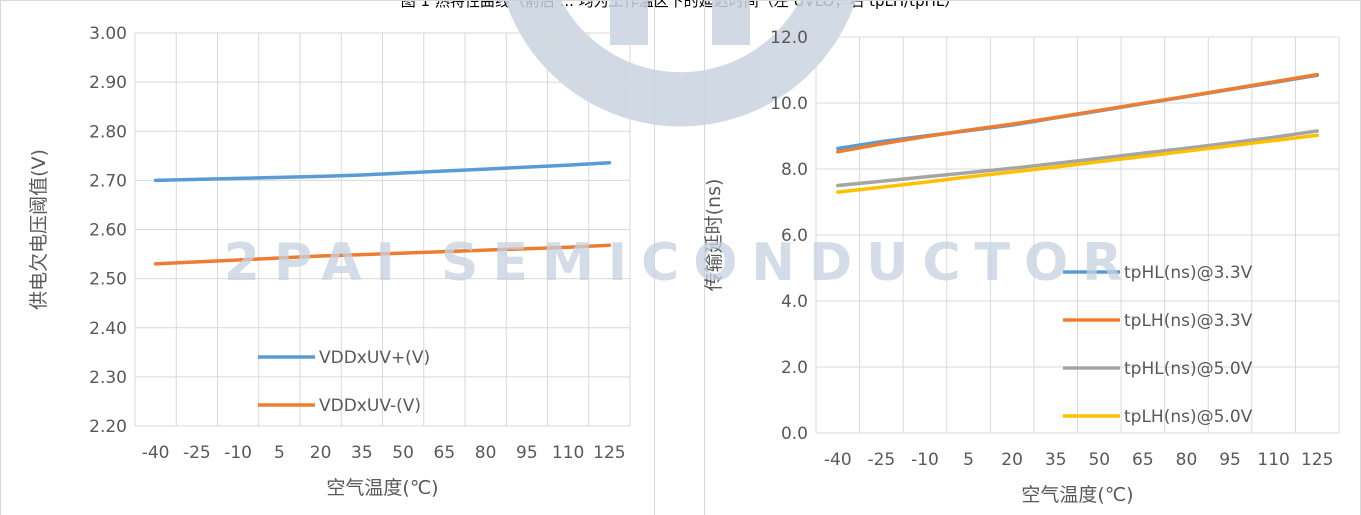 This screenshot has width=1361, height=515. What do you see at coordinates (680, 63) in the screenshot?
I see `watermark-logo` at bounding box center [680, 63].